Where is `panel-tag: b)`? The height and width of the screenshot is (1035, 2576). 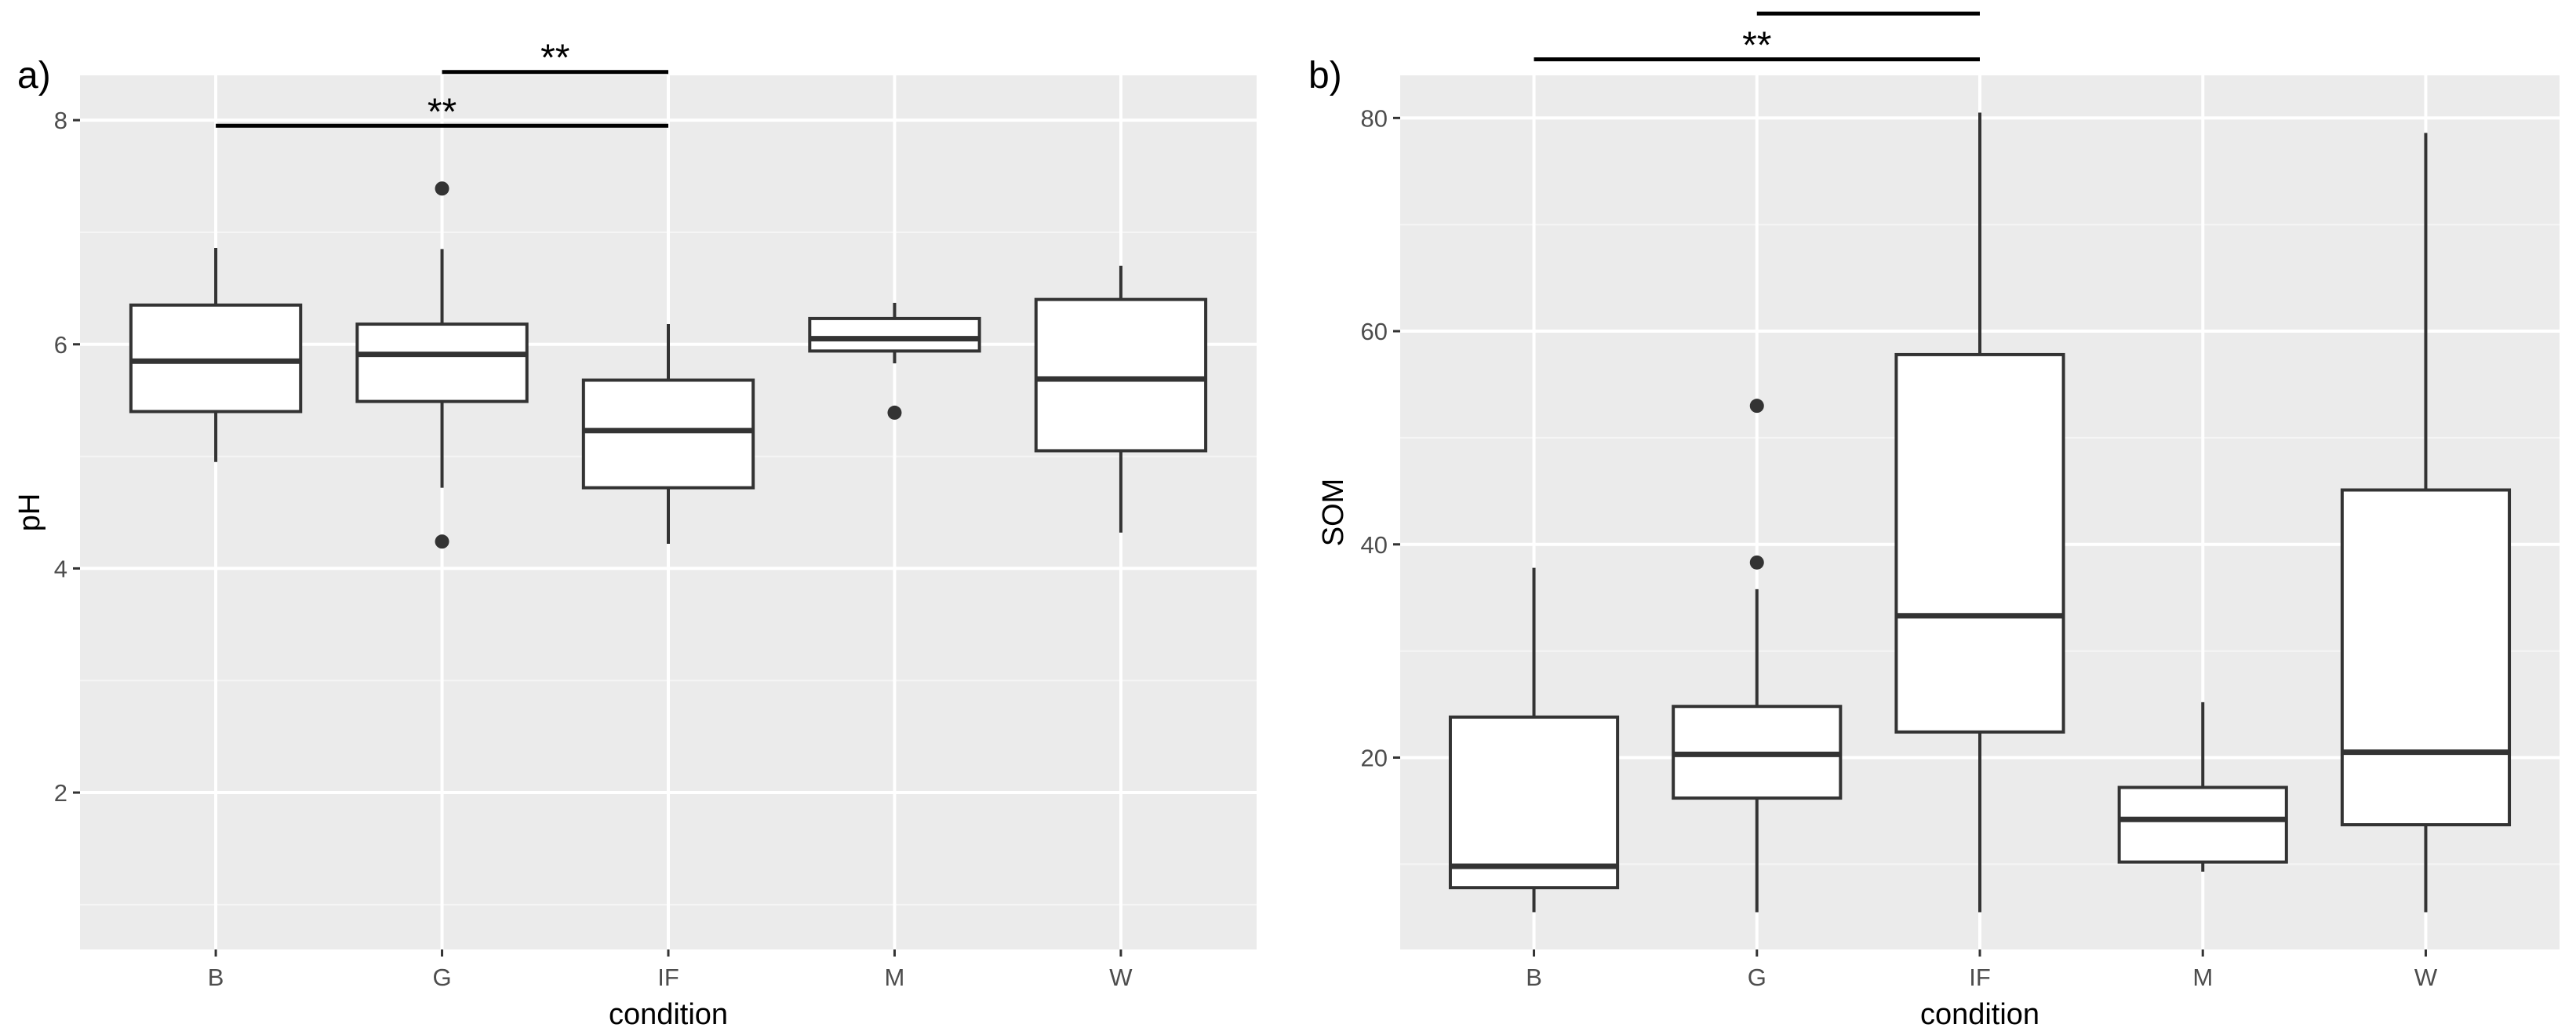 panel-tag: b) is located at coordinates (1325, 76).